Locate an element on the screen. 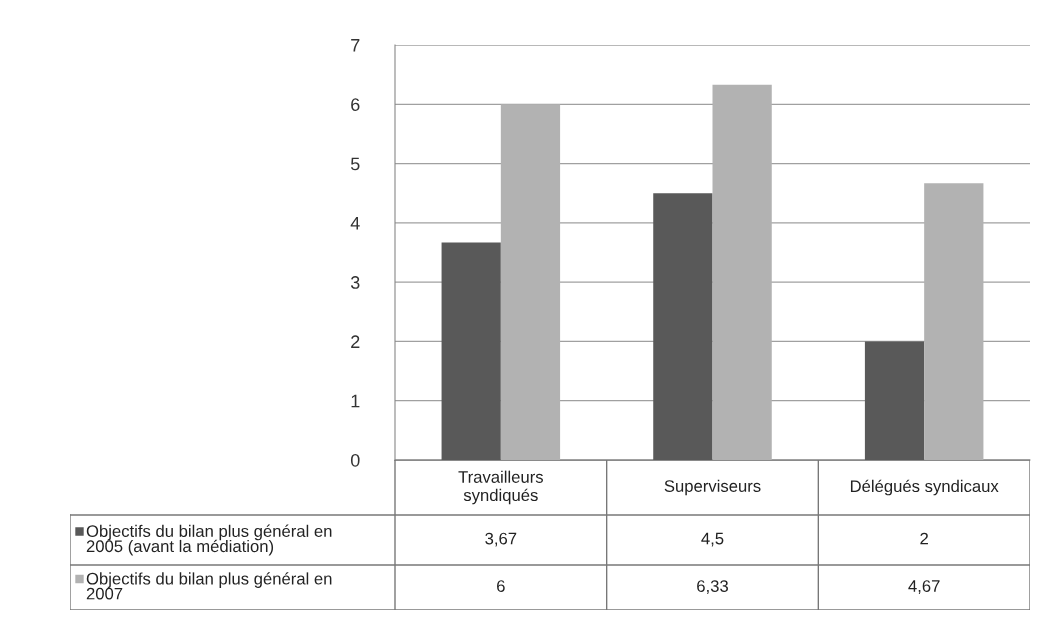 The image size is (1050, 634). legend-label: Objectifs du bilan plus général en 2005 (avant la médiation) is located at coordinates (209, 540).